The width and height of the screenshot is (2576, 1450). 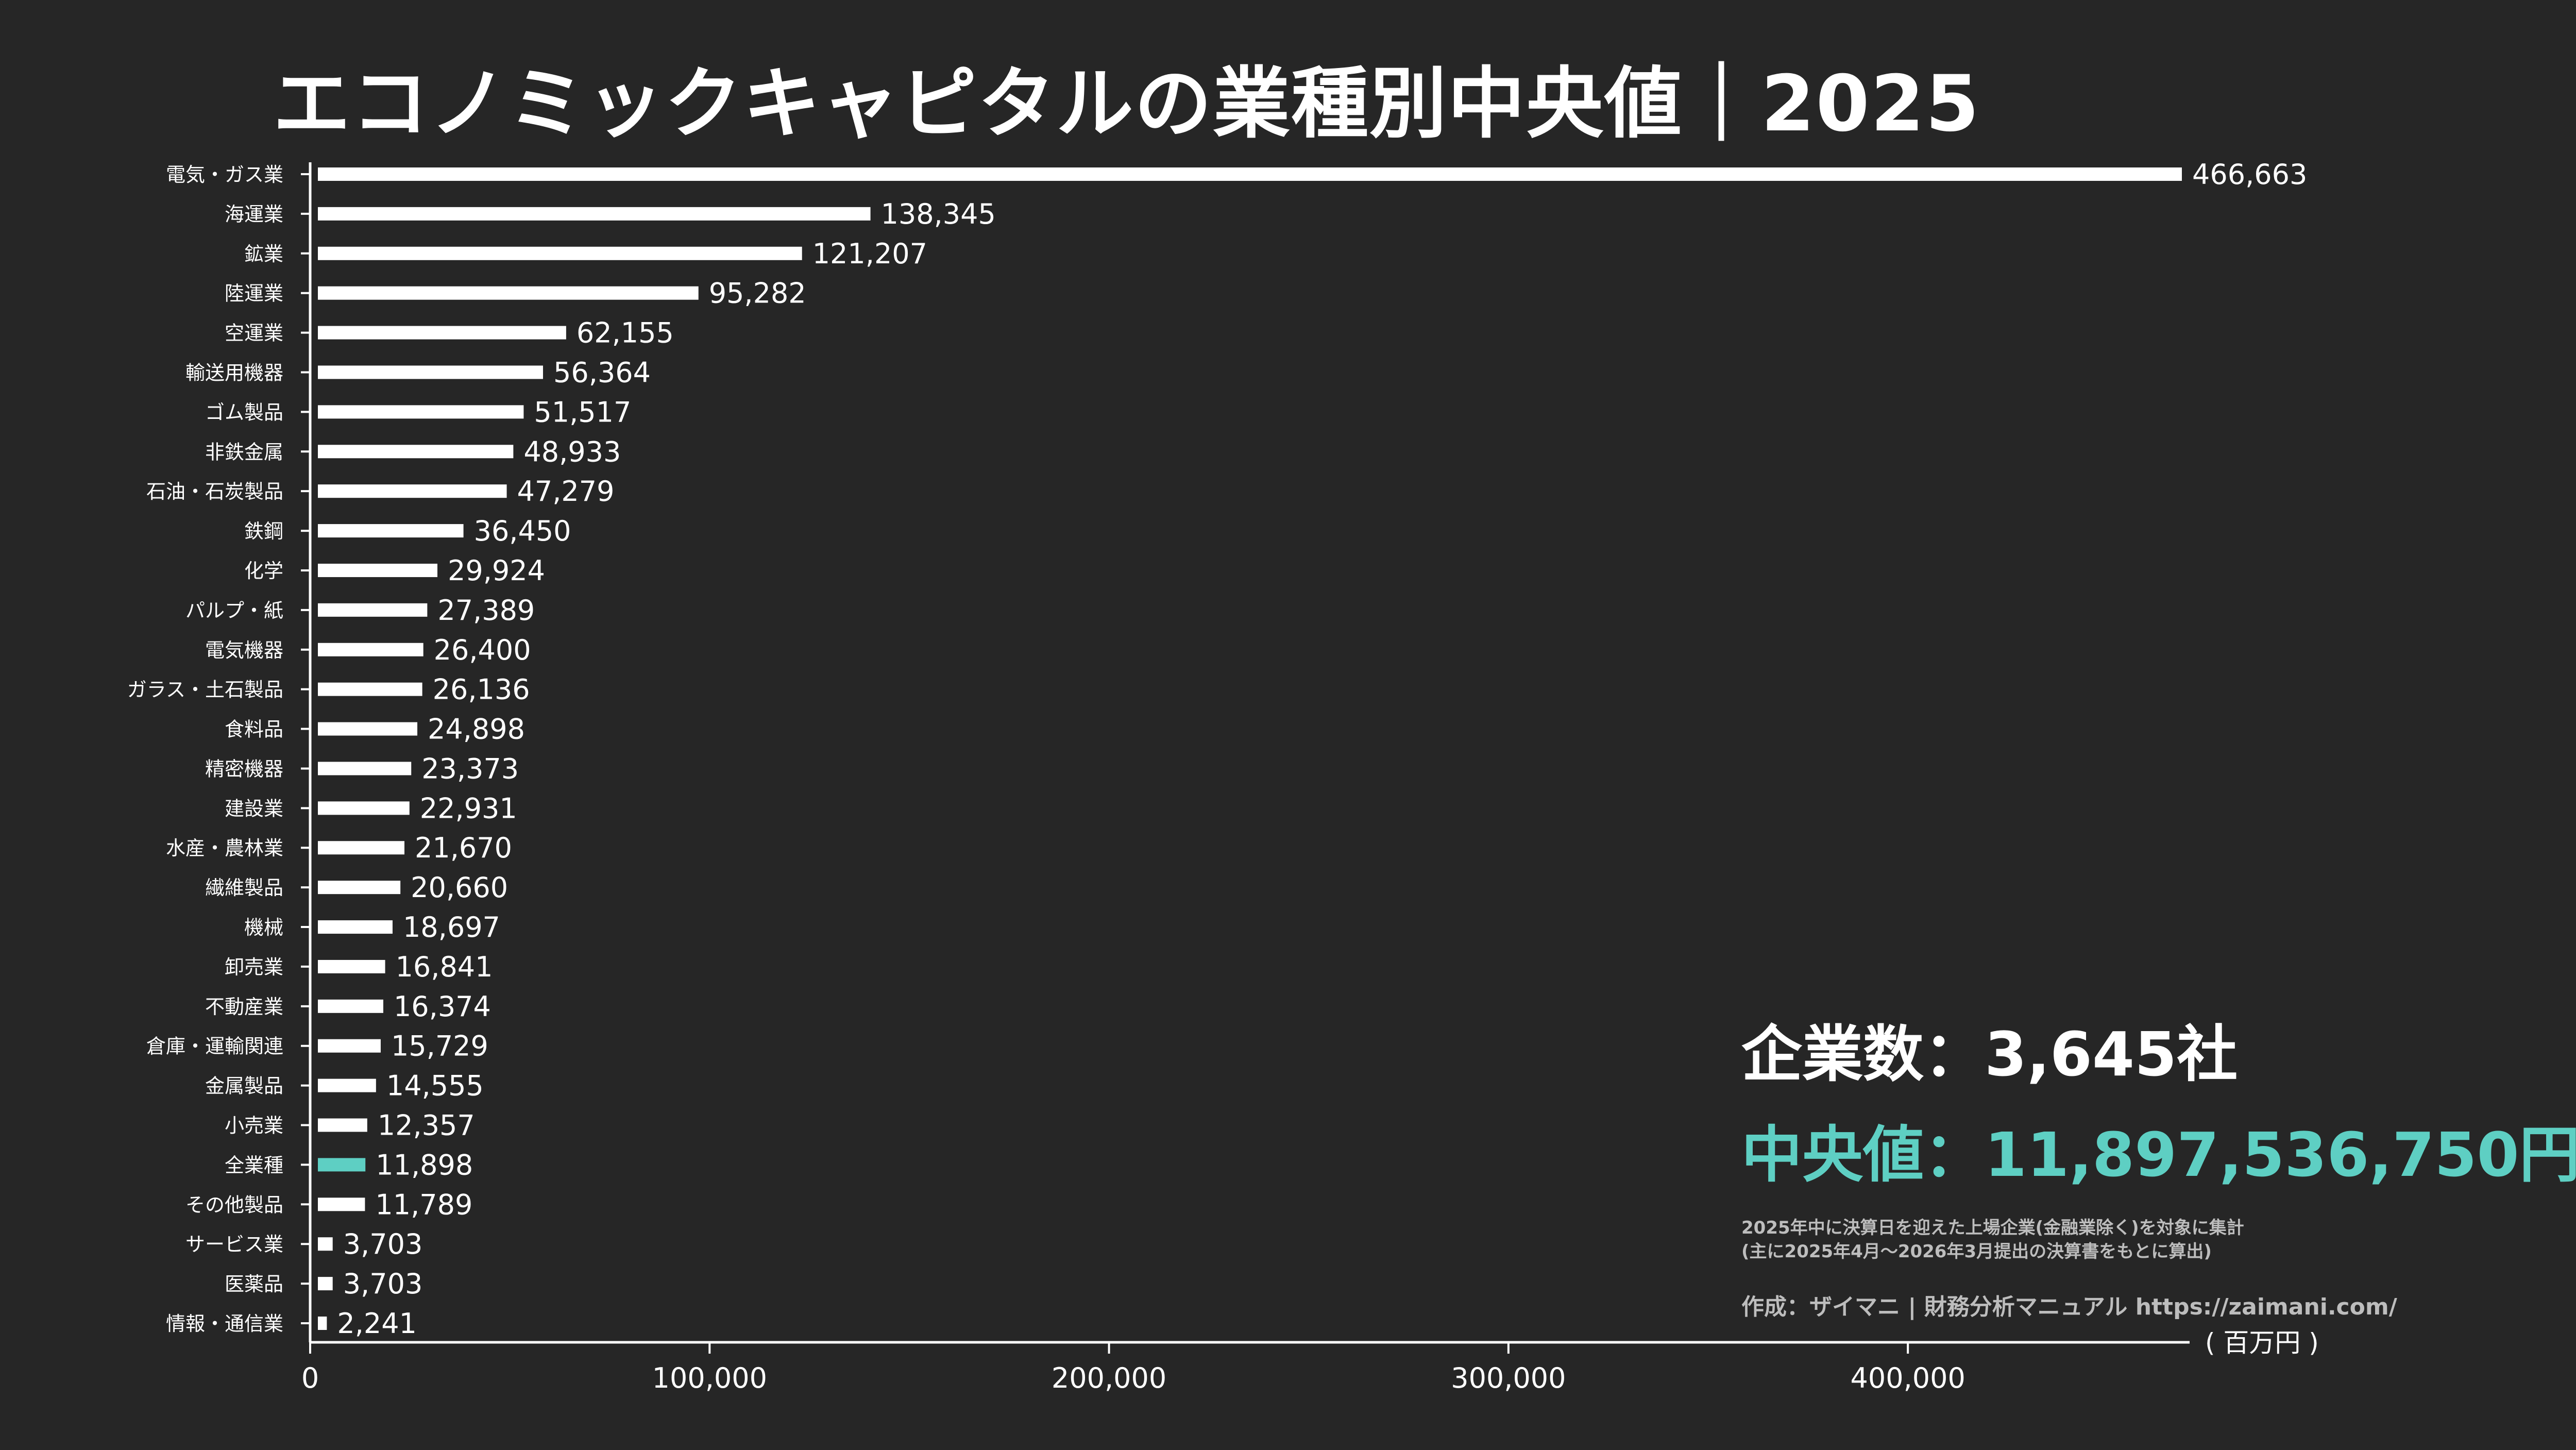 What do you see at coordinates (254, 1284) in the screenshot?
I see `category-label: 医薬品` at bounding box center [254, 1284].